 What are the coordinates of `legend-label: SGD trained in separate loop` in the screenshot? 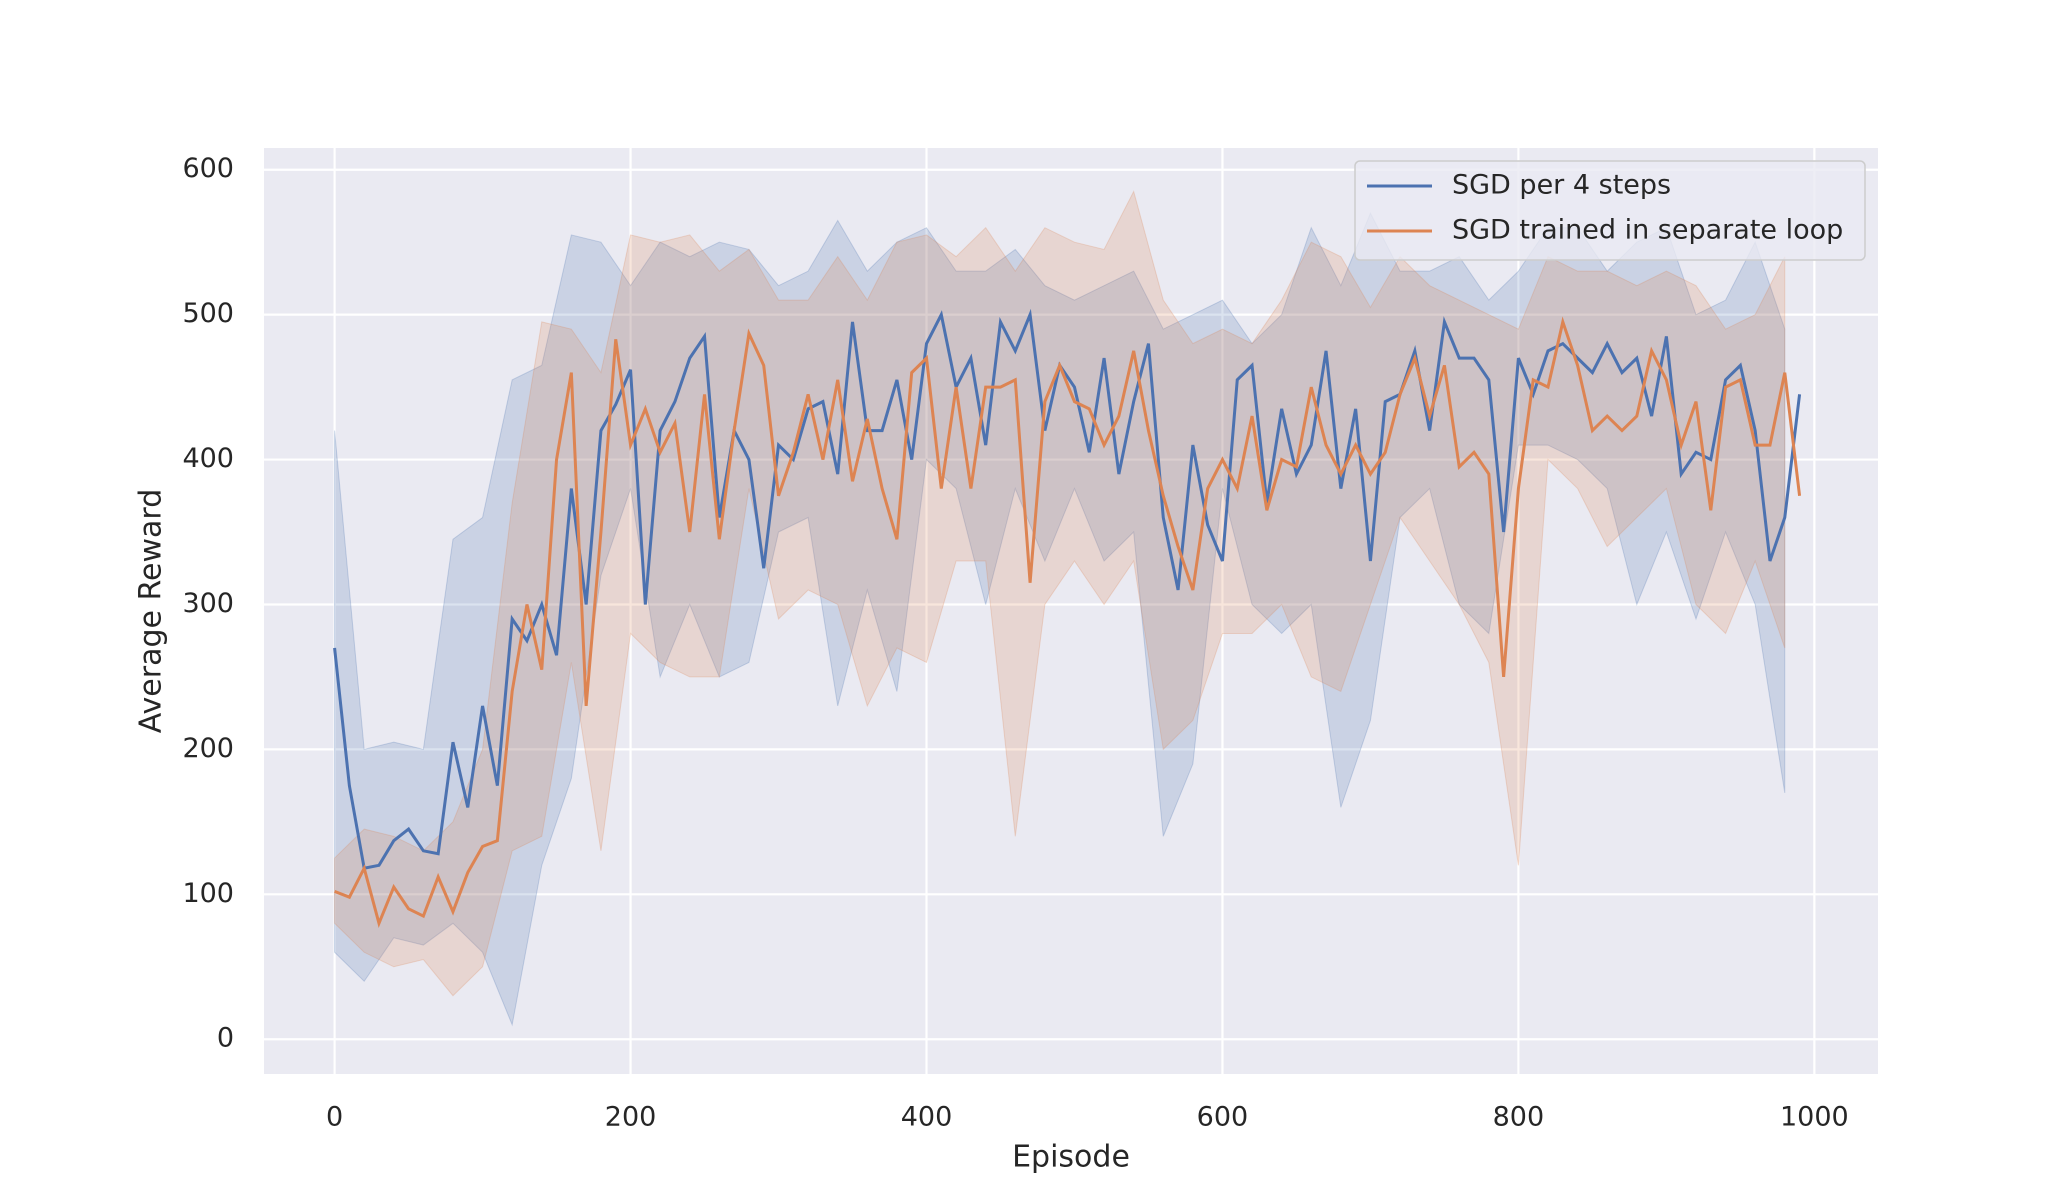 It's located at (1647, 230).